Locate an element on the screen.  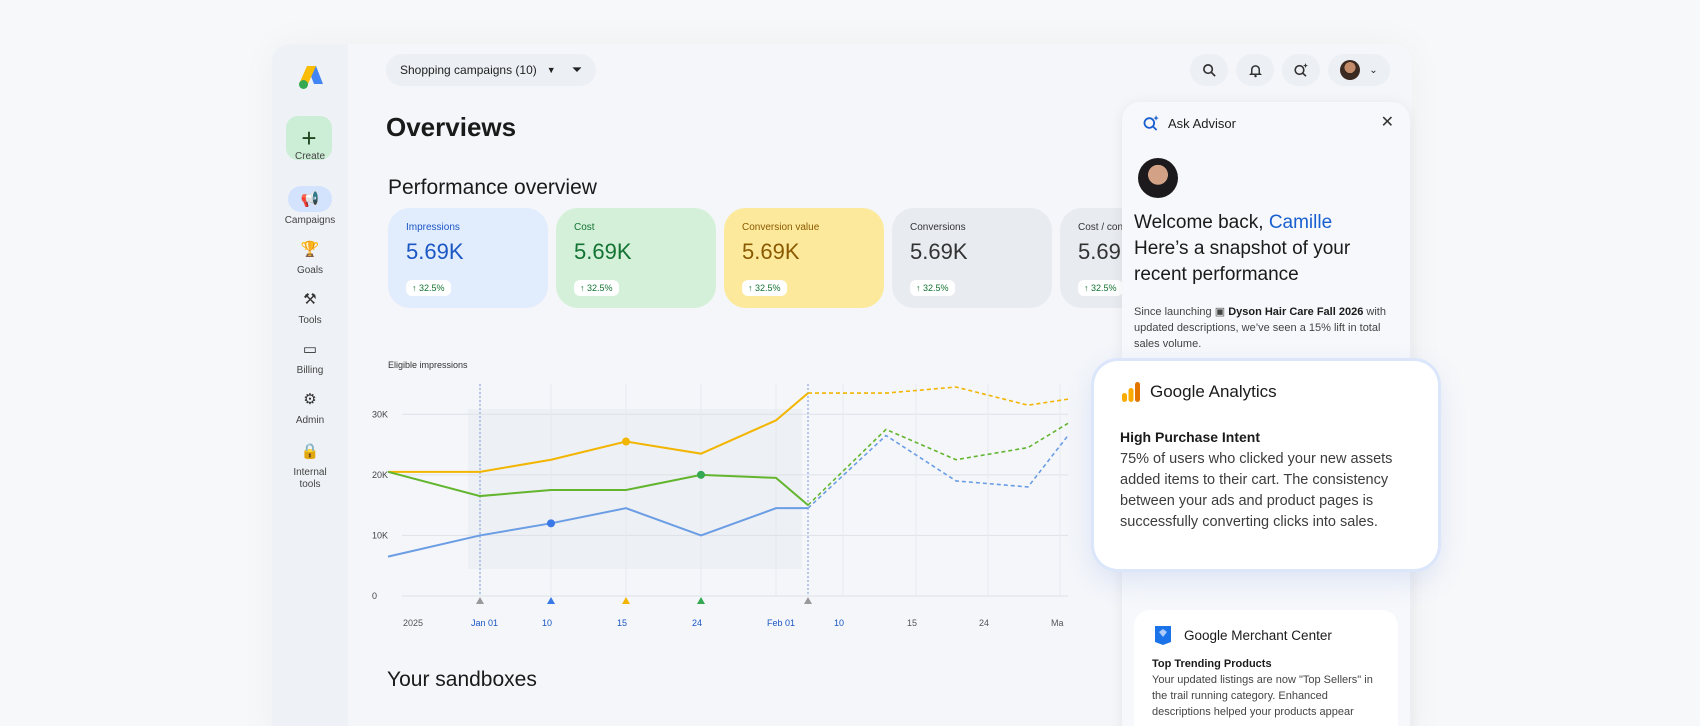
plus-icon: + is located at coordinates (309, 137).